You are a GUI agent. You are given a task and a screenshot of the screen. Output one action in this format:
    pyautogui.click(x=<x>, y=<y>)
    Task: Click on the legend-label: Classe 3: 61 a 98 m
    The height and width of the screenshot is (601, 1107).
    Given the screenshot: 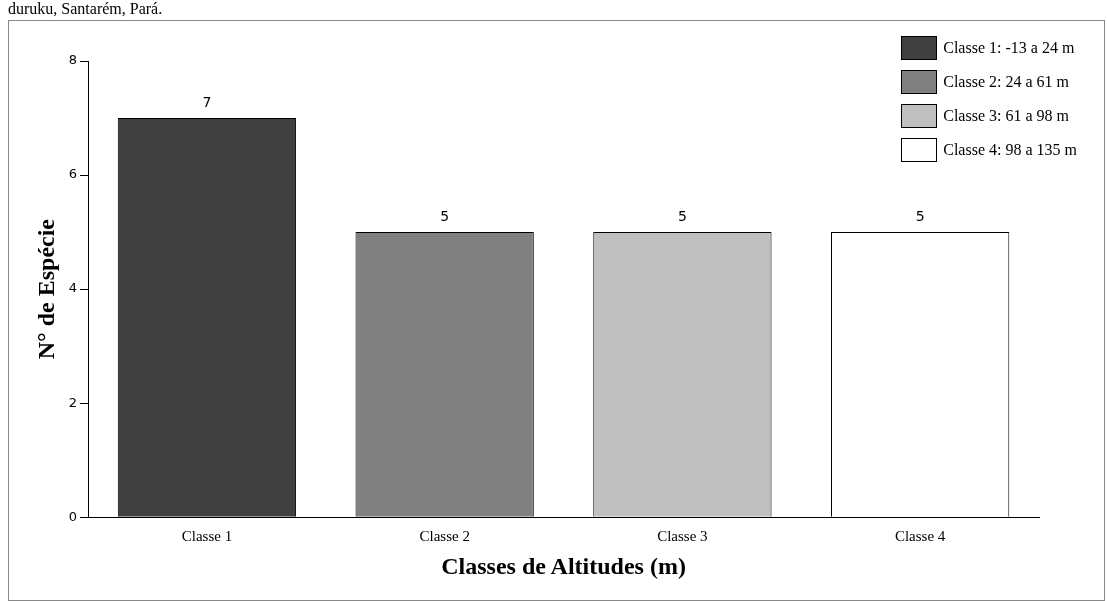 What is the action you would take?
    pyautogui.click(x=1006, y=116)
    